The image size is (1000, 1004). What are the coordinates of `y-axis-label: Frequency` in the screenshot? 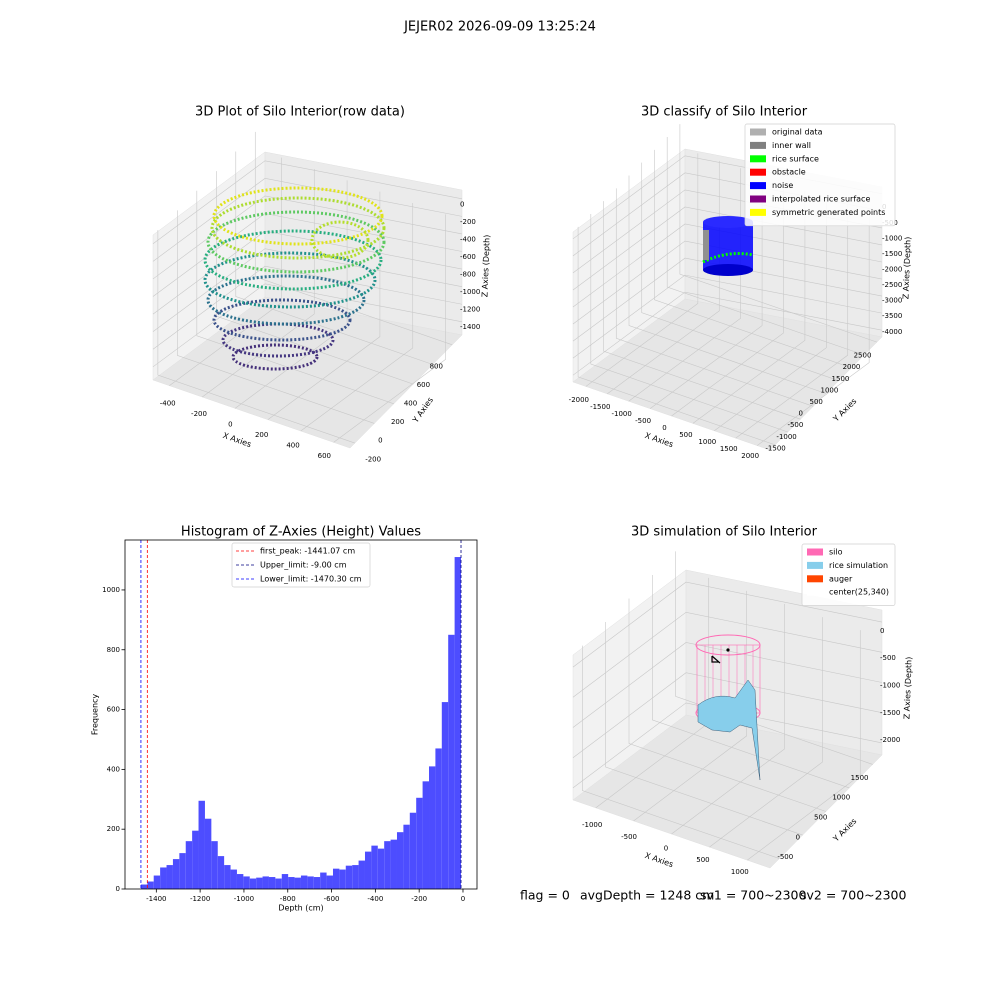 It's located at (95, 715).